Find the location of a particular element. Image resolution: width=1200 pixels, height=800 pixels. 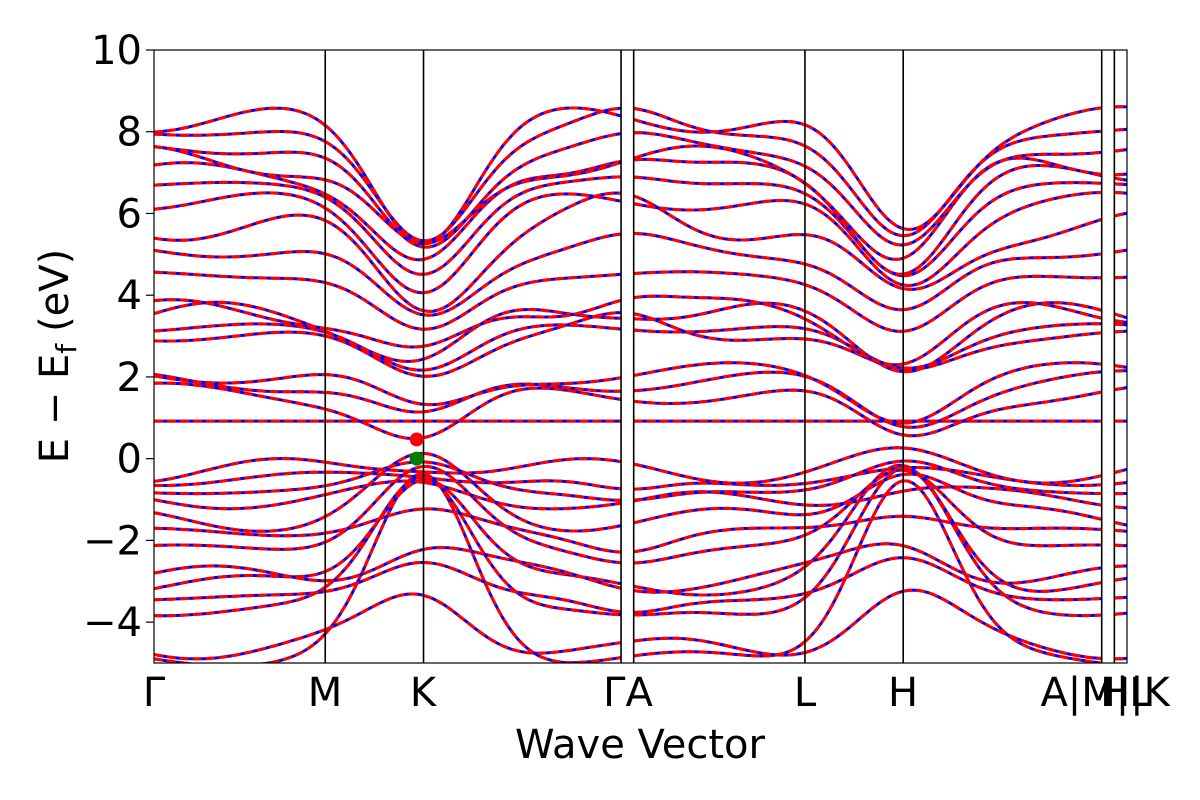

ytick-label: 10 is located at coordinates (116, 51).